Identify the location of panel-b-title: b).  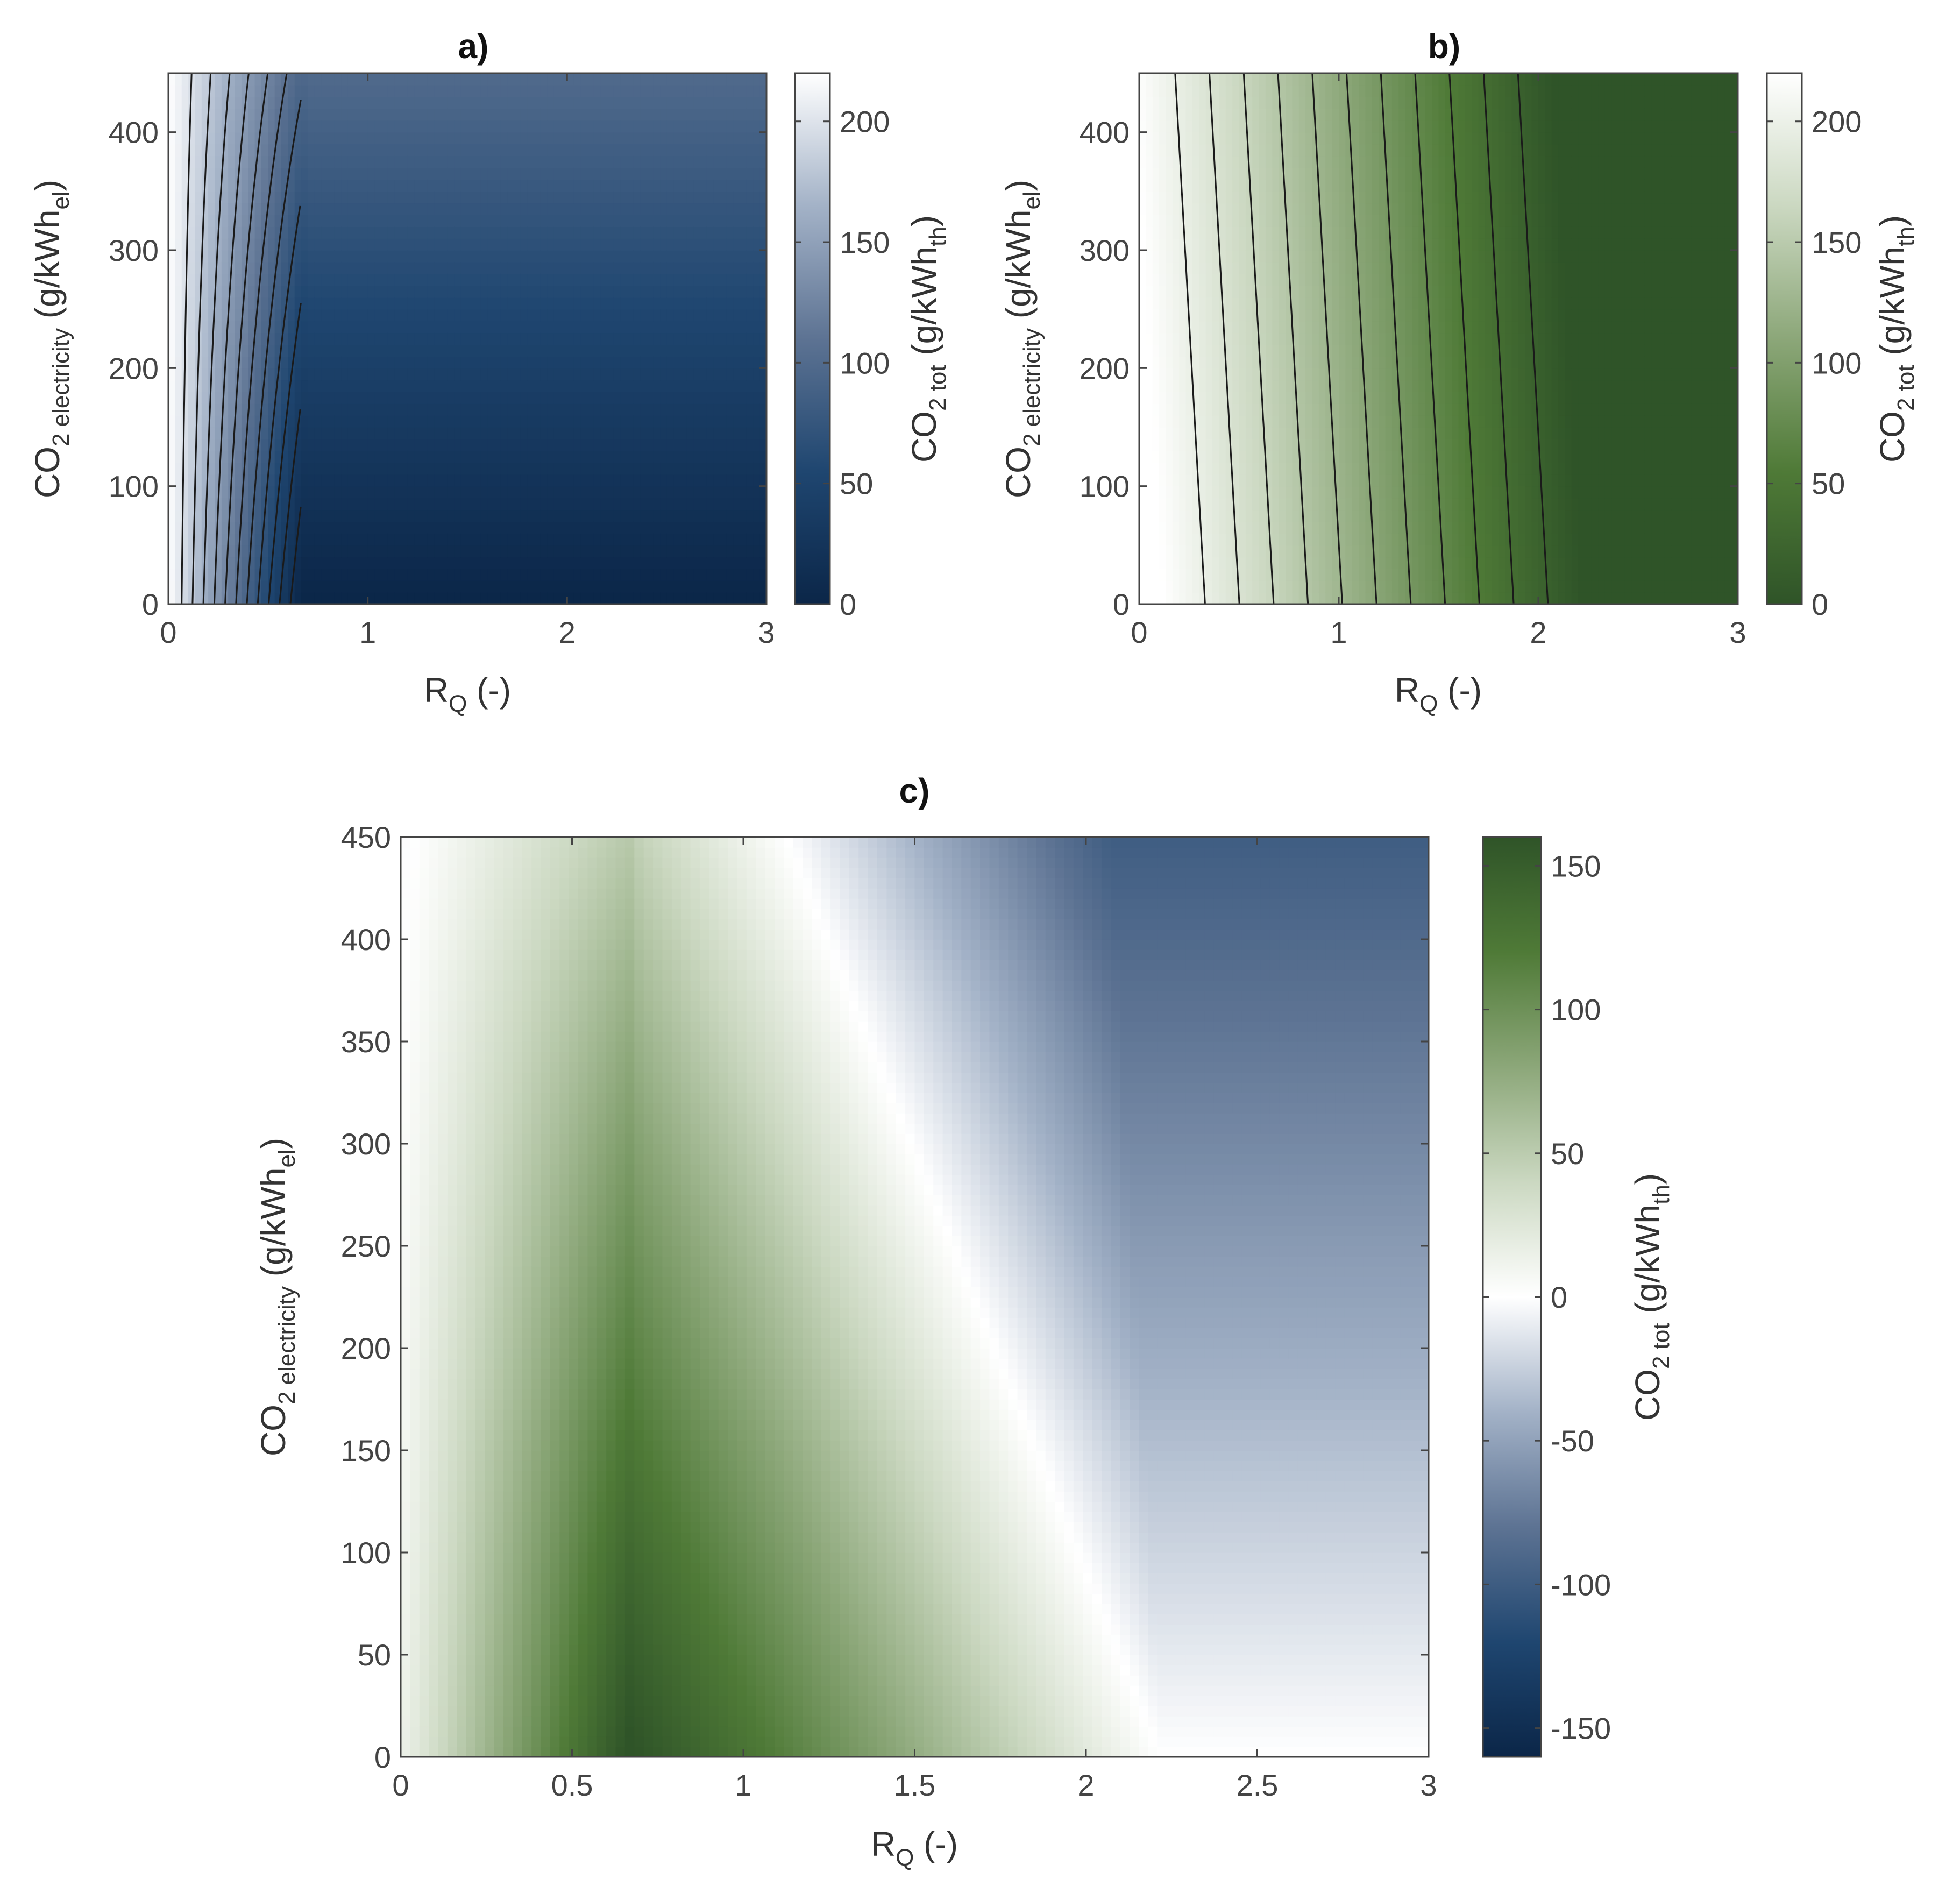
(1444, 46).